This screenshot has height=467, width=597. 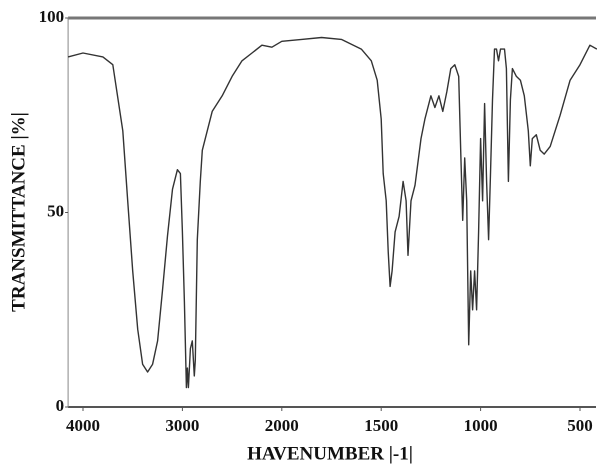 What do you see at coordinates (580, 425) in the screenshot?
I see `x-tick-label: 500` at bounding box center [580, 425].